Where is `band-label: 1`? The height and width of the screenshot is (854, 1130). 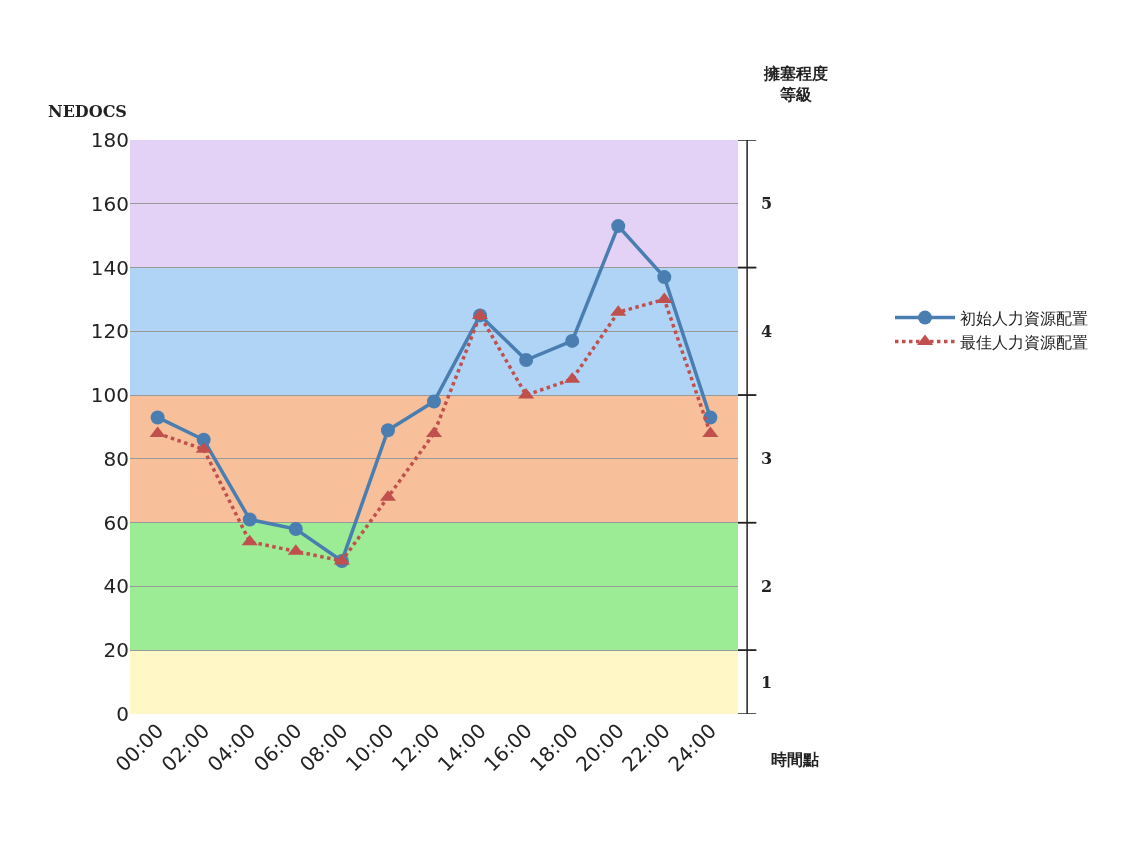 band-label: 1 is located at coordinates (767, 682).